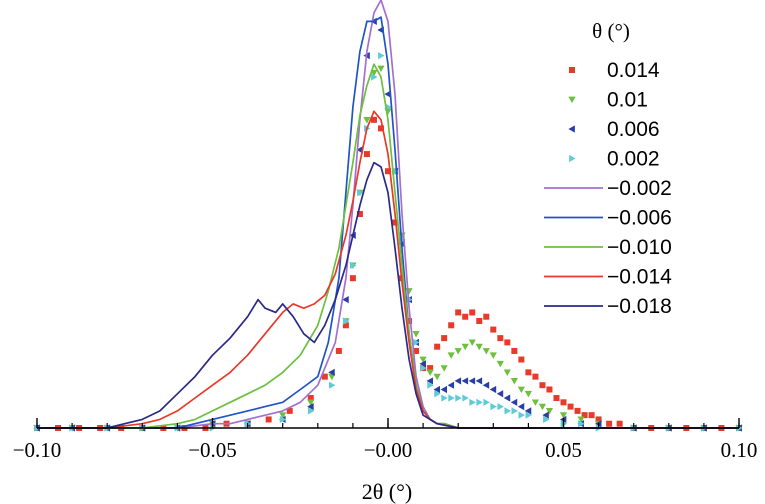 The width and height of the screenshot is (765, 504). Describe the element at coordinates (639, 277) in the screenshot. I see `legend-label: −0.014` at that location.